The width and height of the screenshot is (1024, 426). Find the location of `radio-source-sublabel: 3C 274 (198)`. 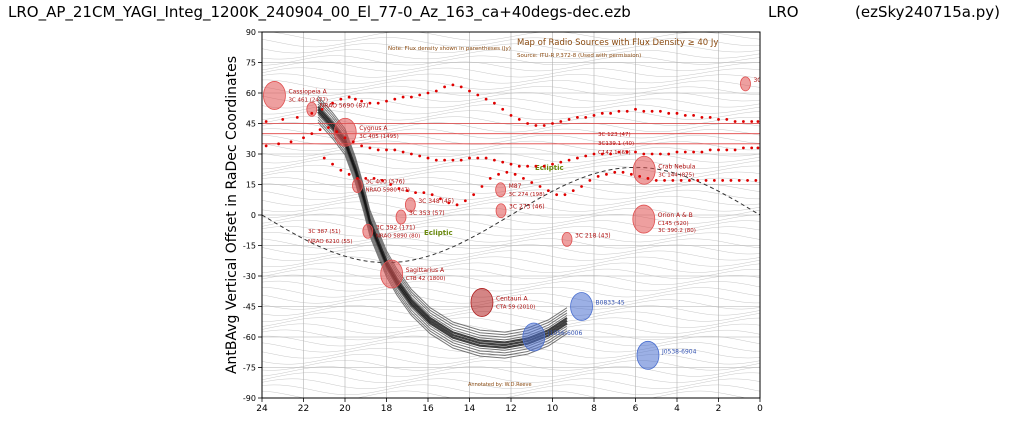

radio-source-sublabel: 3C 274 (198) is located at coordinates (527, 195).